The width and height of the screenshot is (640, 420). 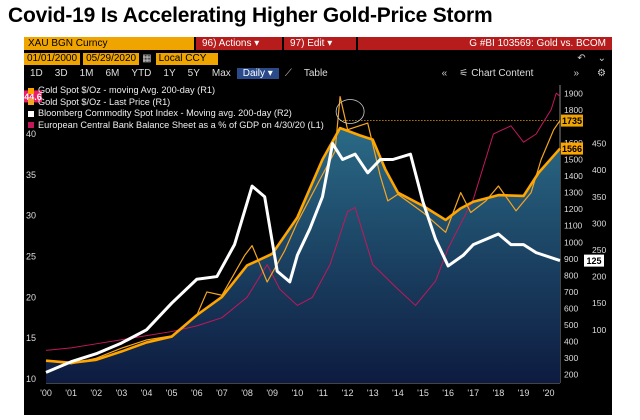 I want to click on end-date-field: 05/29/2020, so click(x=111, y=58).